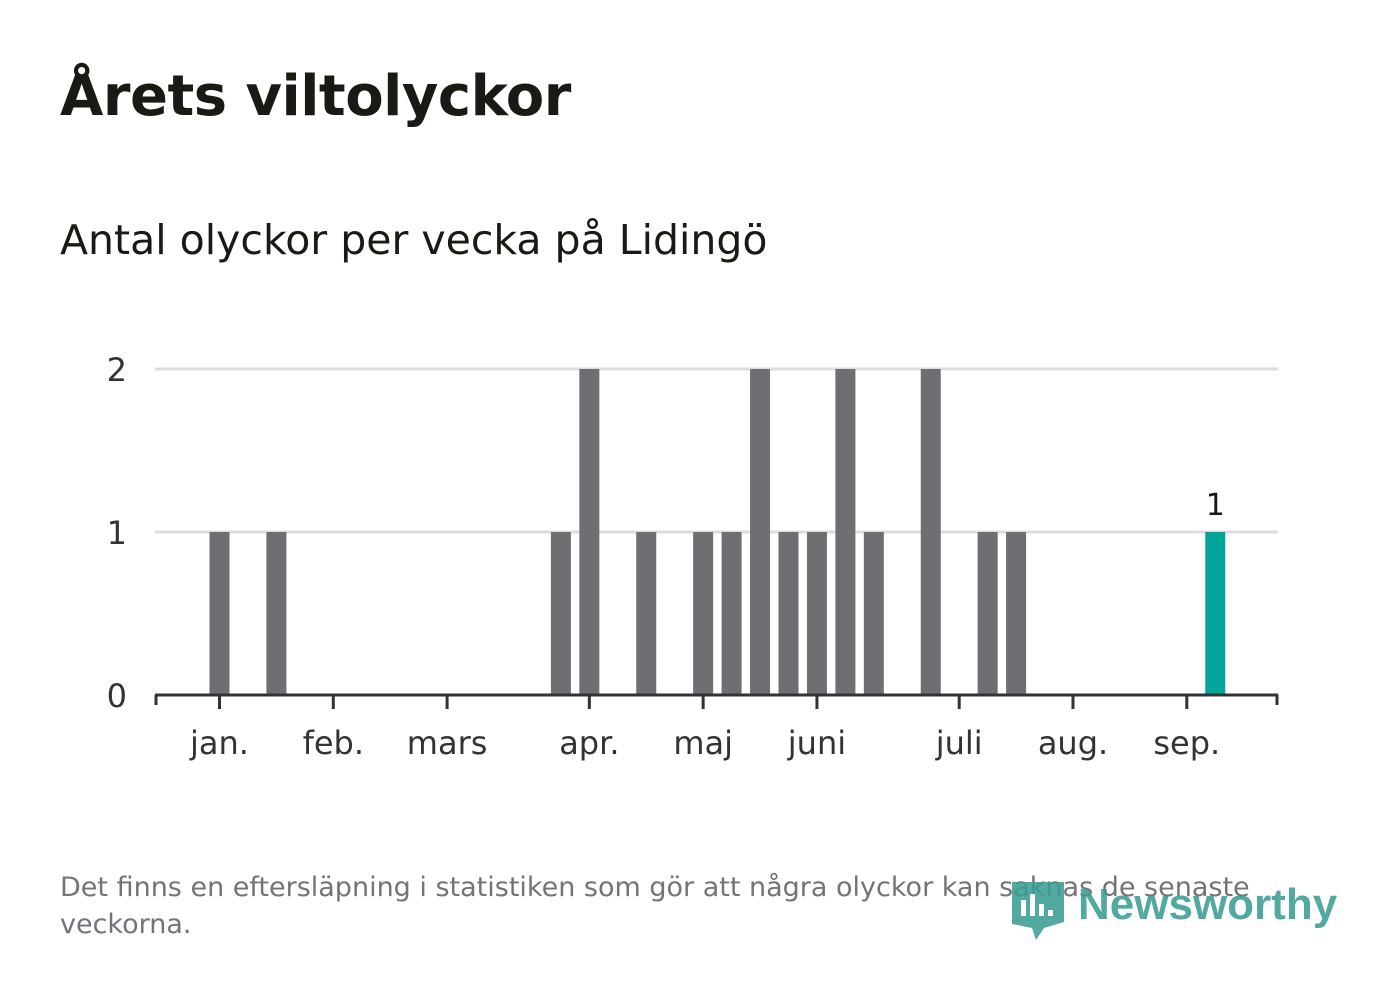 This screenshot has height=999, width=1382. What do you see at coordinates (447, 743) in the screenshot?
I see `x-tick-label: mars` at bounding box center [447, 743].